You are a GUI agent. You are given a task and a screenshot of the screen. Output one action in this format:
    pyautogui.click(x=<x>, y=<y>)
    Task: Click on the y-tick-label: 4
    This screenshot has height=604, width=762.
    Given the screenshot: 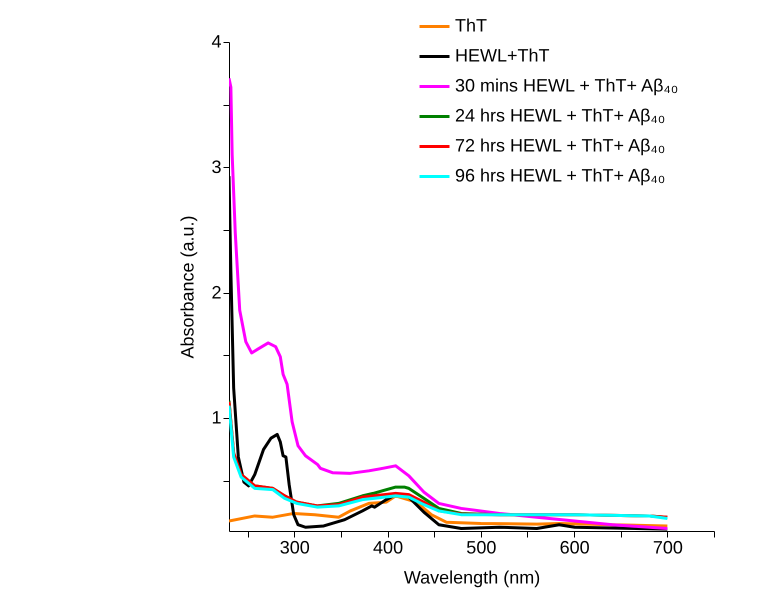 What is the action you would take?
    pyautogui.click(x=216, y=42)
    